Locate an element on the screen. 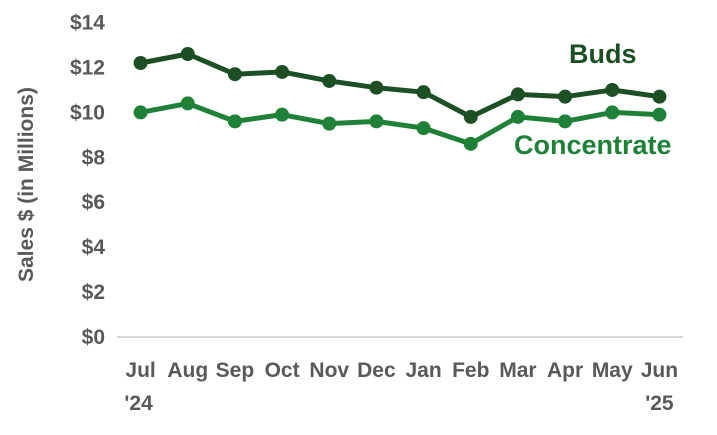 The width and height of the screenshot is (717, 435). concentrate-point-sep is located at coordinates (234, 121).